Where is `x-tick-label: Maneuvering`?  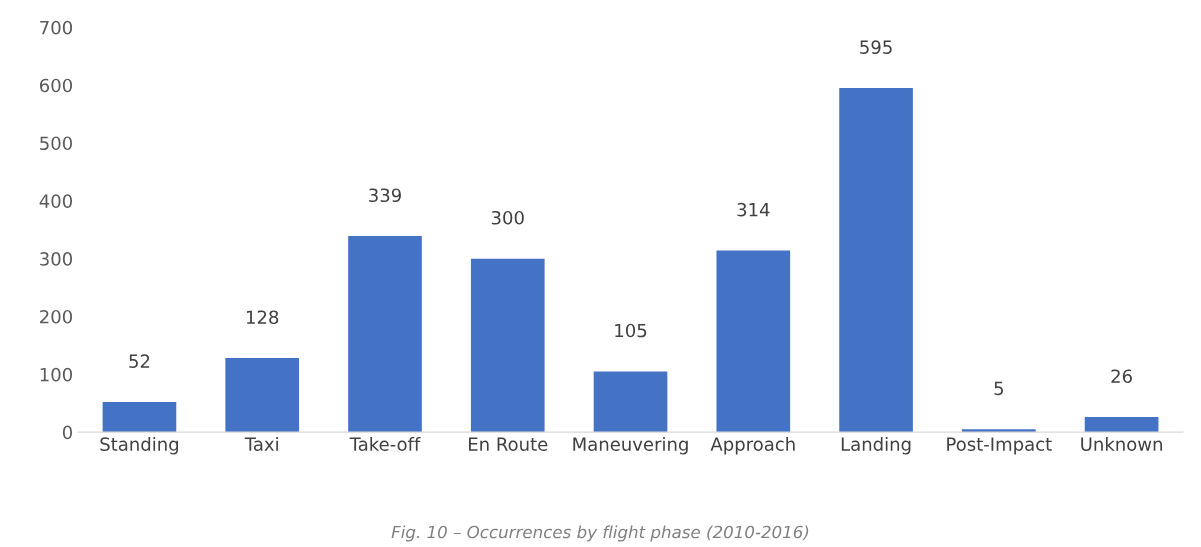
x-tick-label: Maneuvering is located at coordinates (630, 445).